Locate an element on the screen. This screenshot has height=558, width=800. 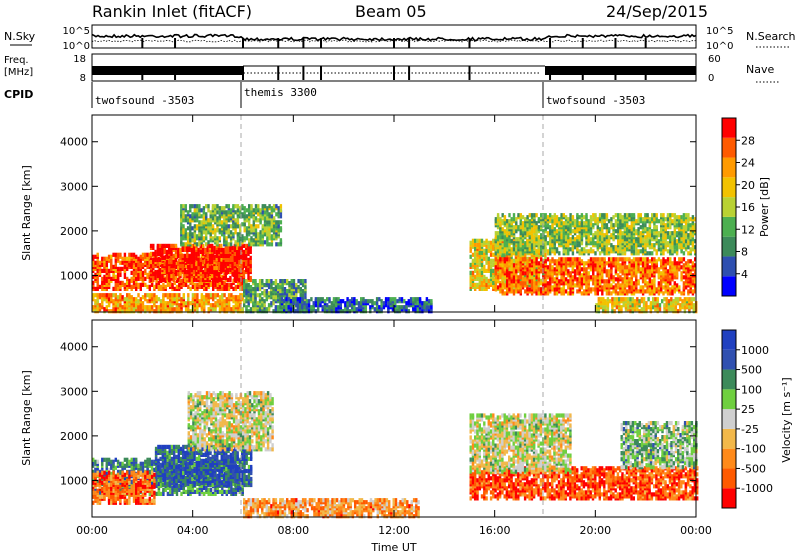
power-cell-2029 is located at coordinates (258, 220).